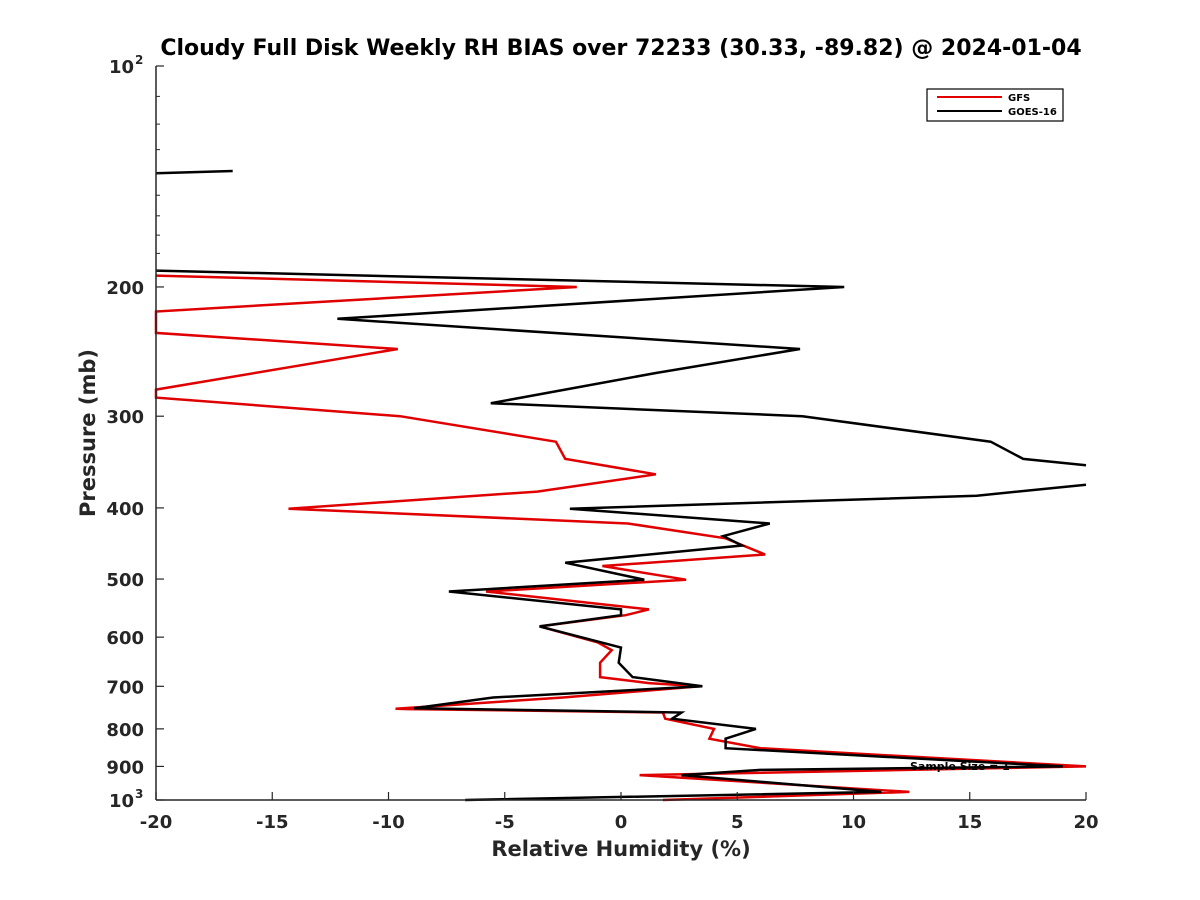 The height and width of the screenshot is (900, 1200). I want to click on y-tick-label: 800, so click(125, 730).